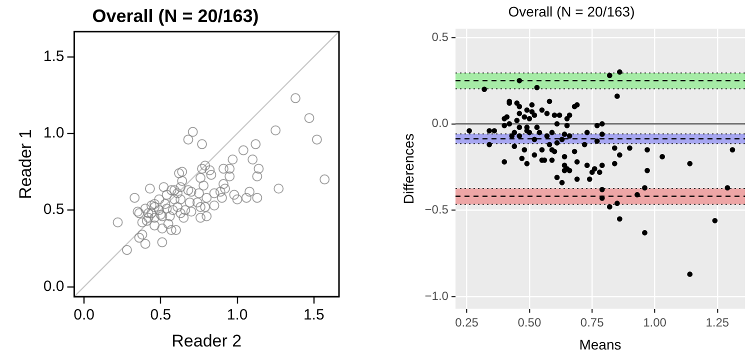  What do you see at coordinates (25, 164) in the screenshot?
I see `y-axis-title: Reader 1` at bounding box center [25, 164].